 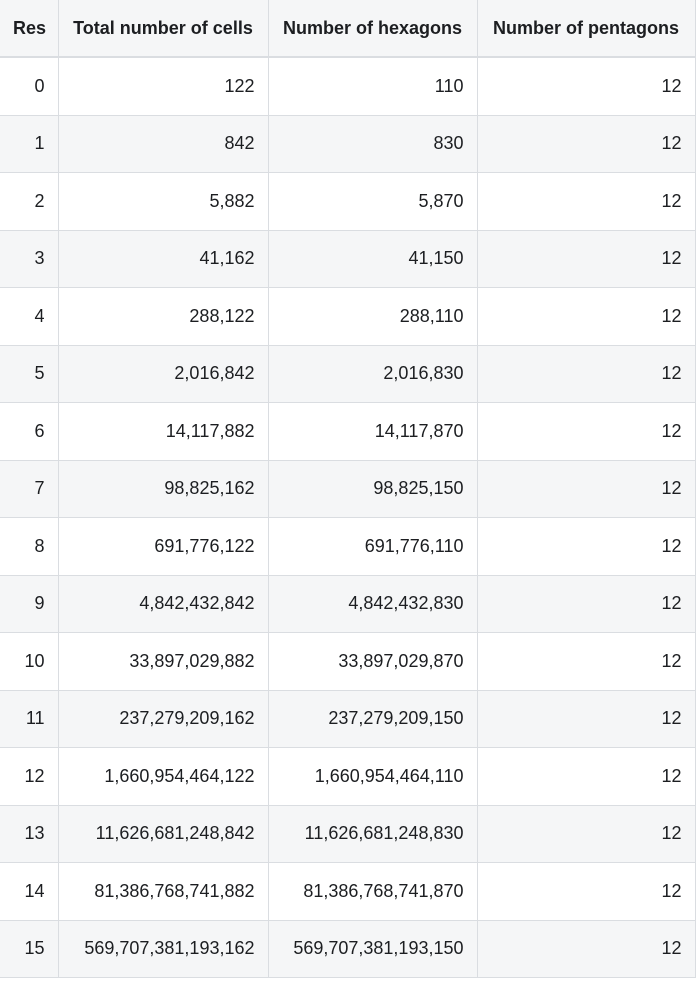 What do you see at coordinates (372, 373) in the screenshot?
I see `hexagons-cell: 2,016,830` at bounding box center [372, 373].